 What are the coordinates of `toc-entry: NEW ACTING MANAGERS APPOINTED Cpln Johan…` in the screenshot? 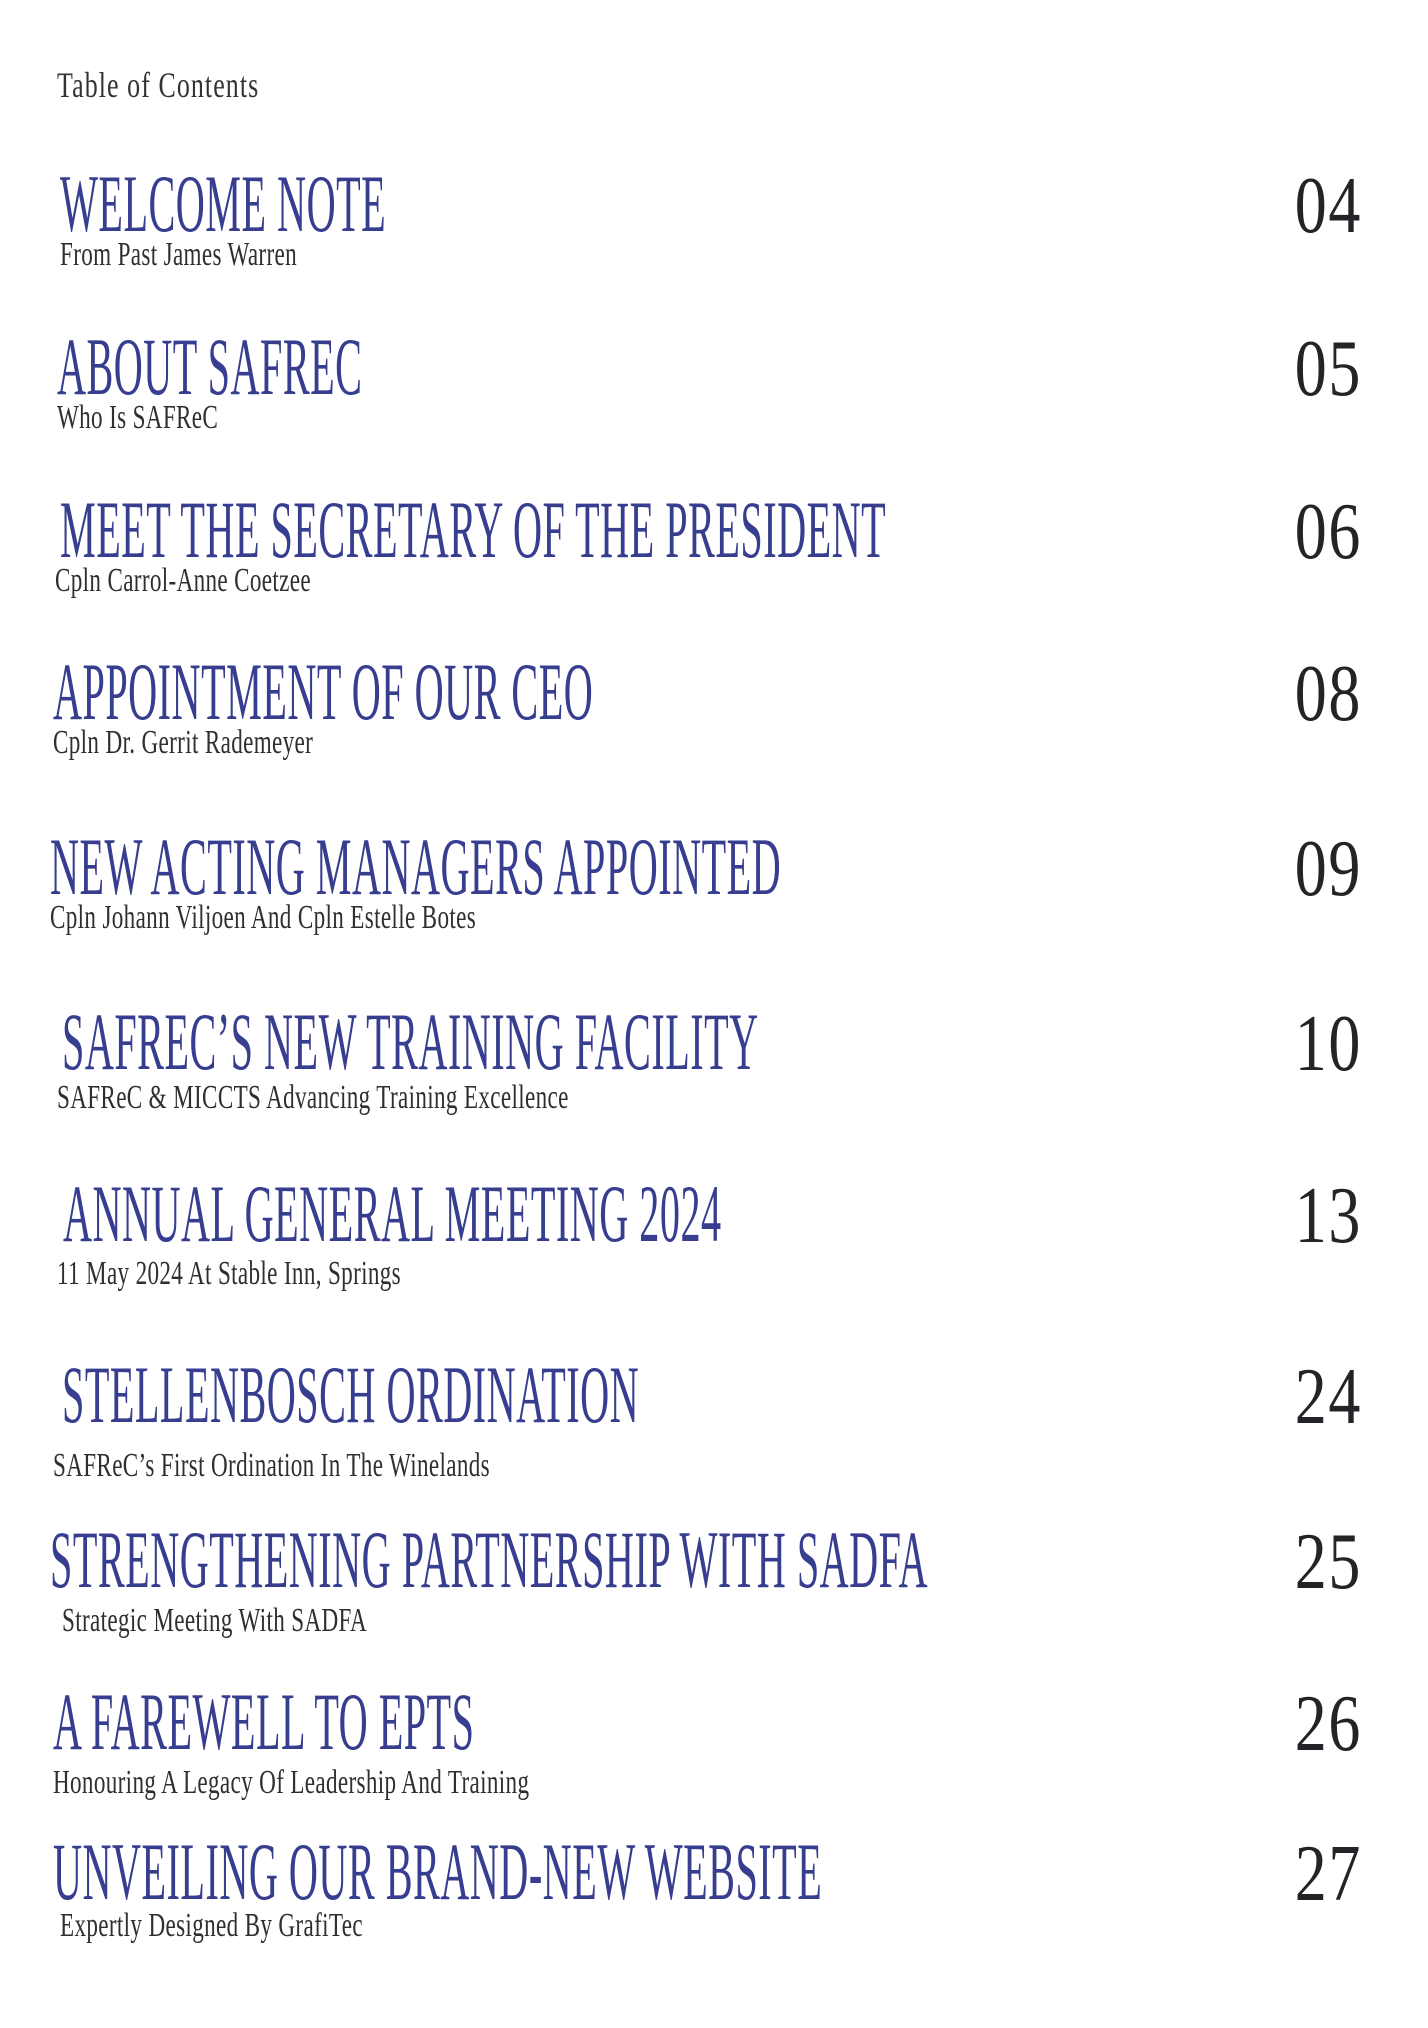 It's located at (706, 880).